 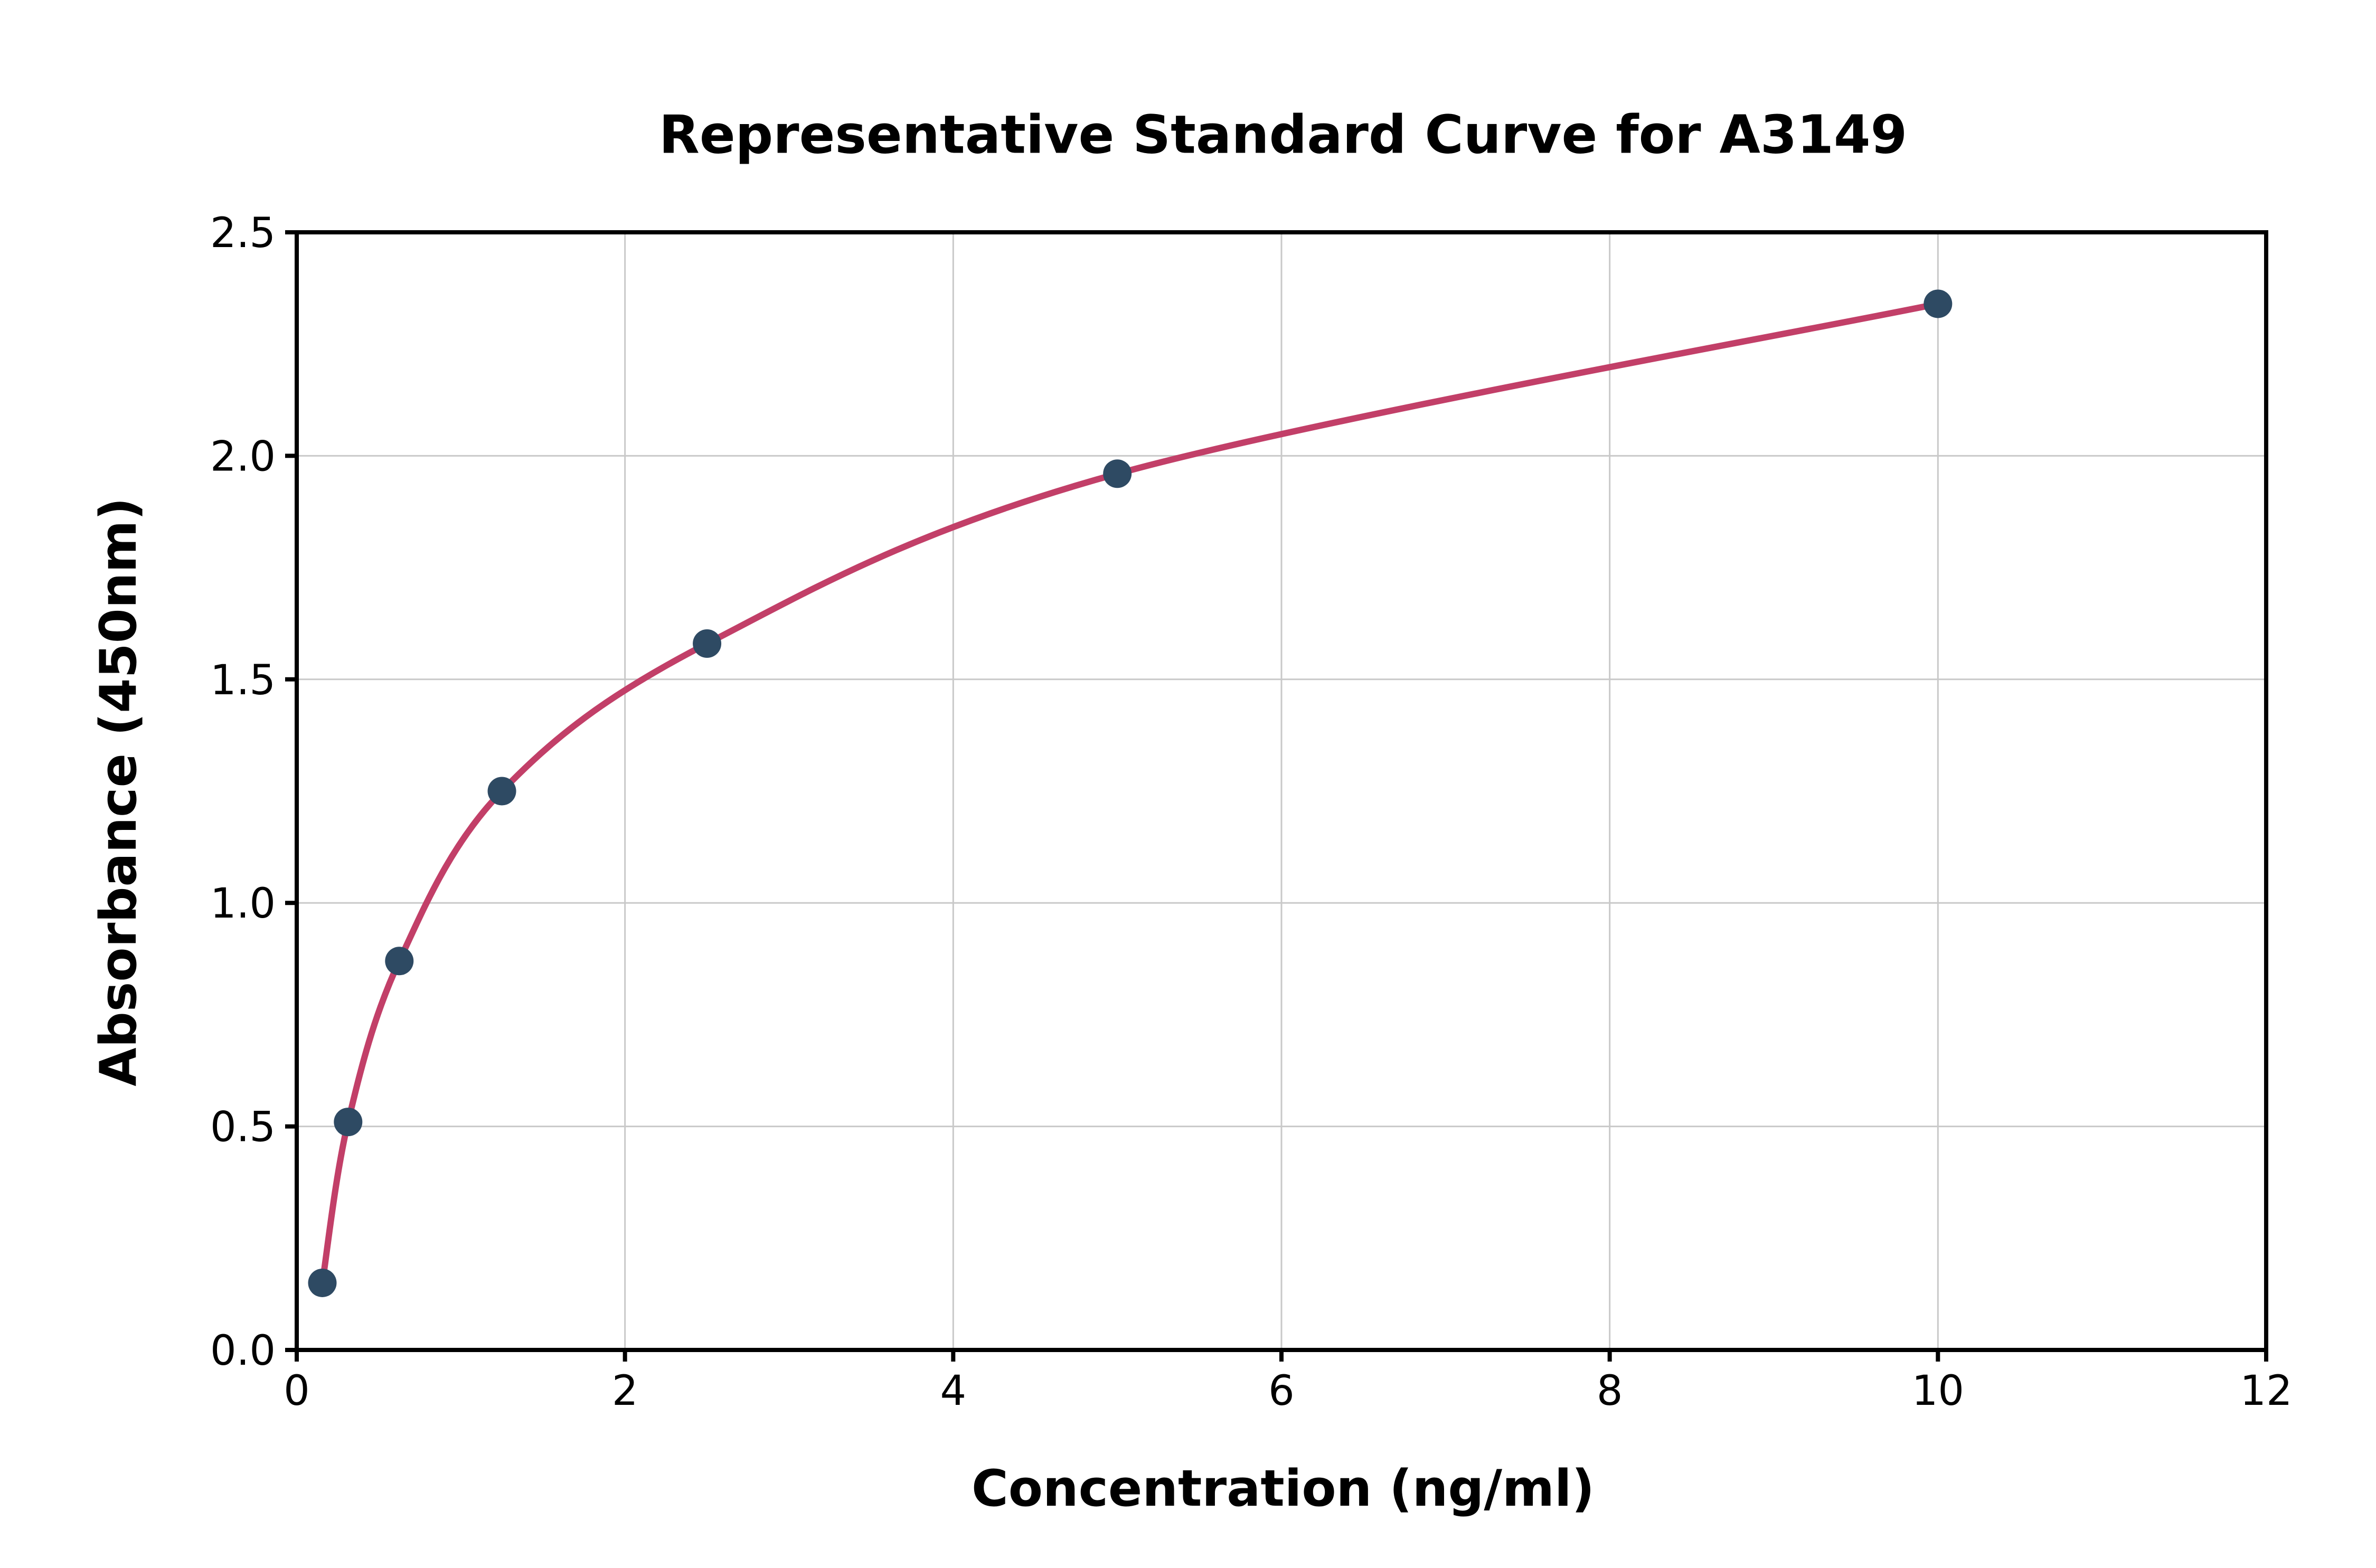 I want to click on x-tick-label: 8, so click(x=1610, y=1391).